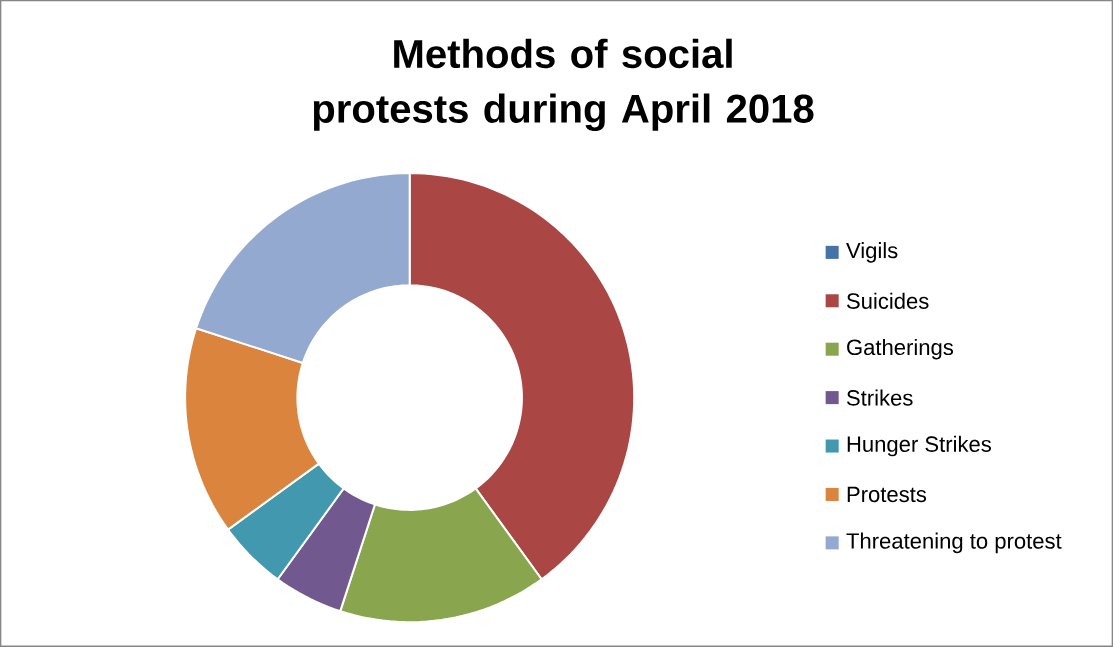  Describe the element at coordinates (900, 349) in the screenshot. I see `legend-label: Gatherings` at that location.